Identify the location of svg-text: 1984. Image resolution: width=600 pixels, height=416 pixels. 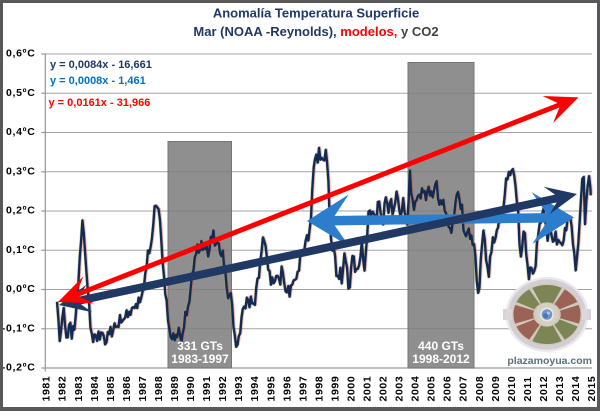
(95, 389).